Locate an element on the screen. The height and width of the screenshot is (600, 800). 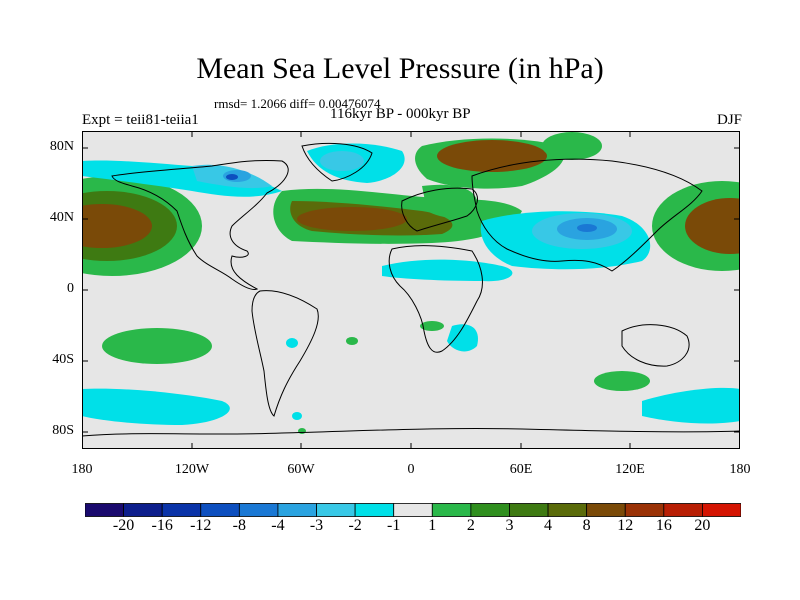
lon-tick-60w: 60W is located at coordinates (301, 469).